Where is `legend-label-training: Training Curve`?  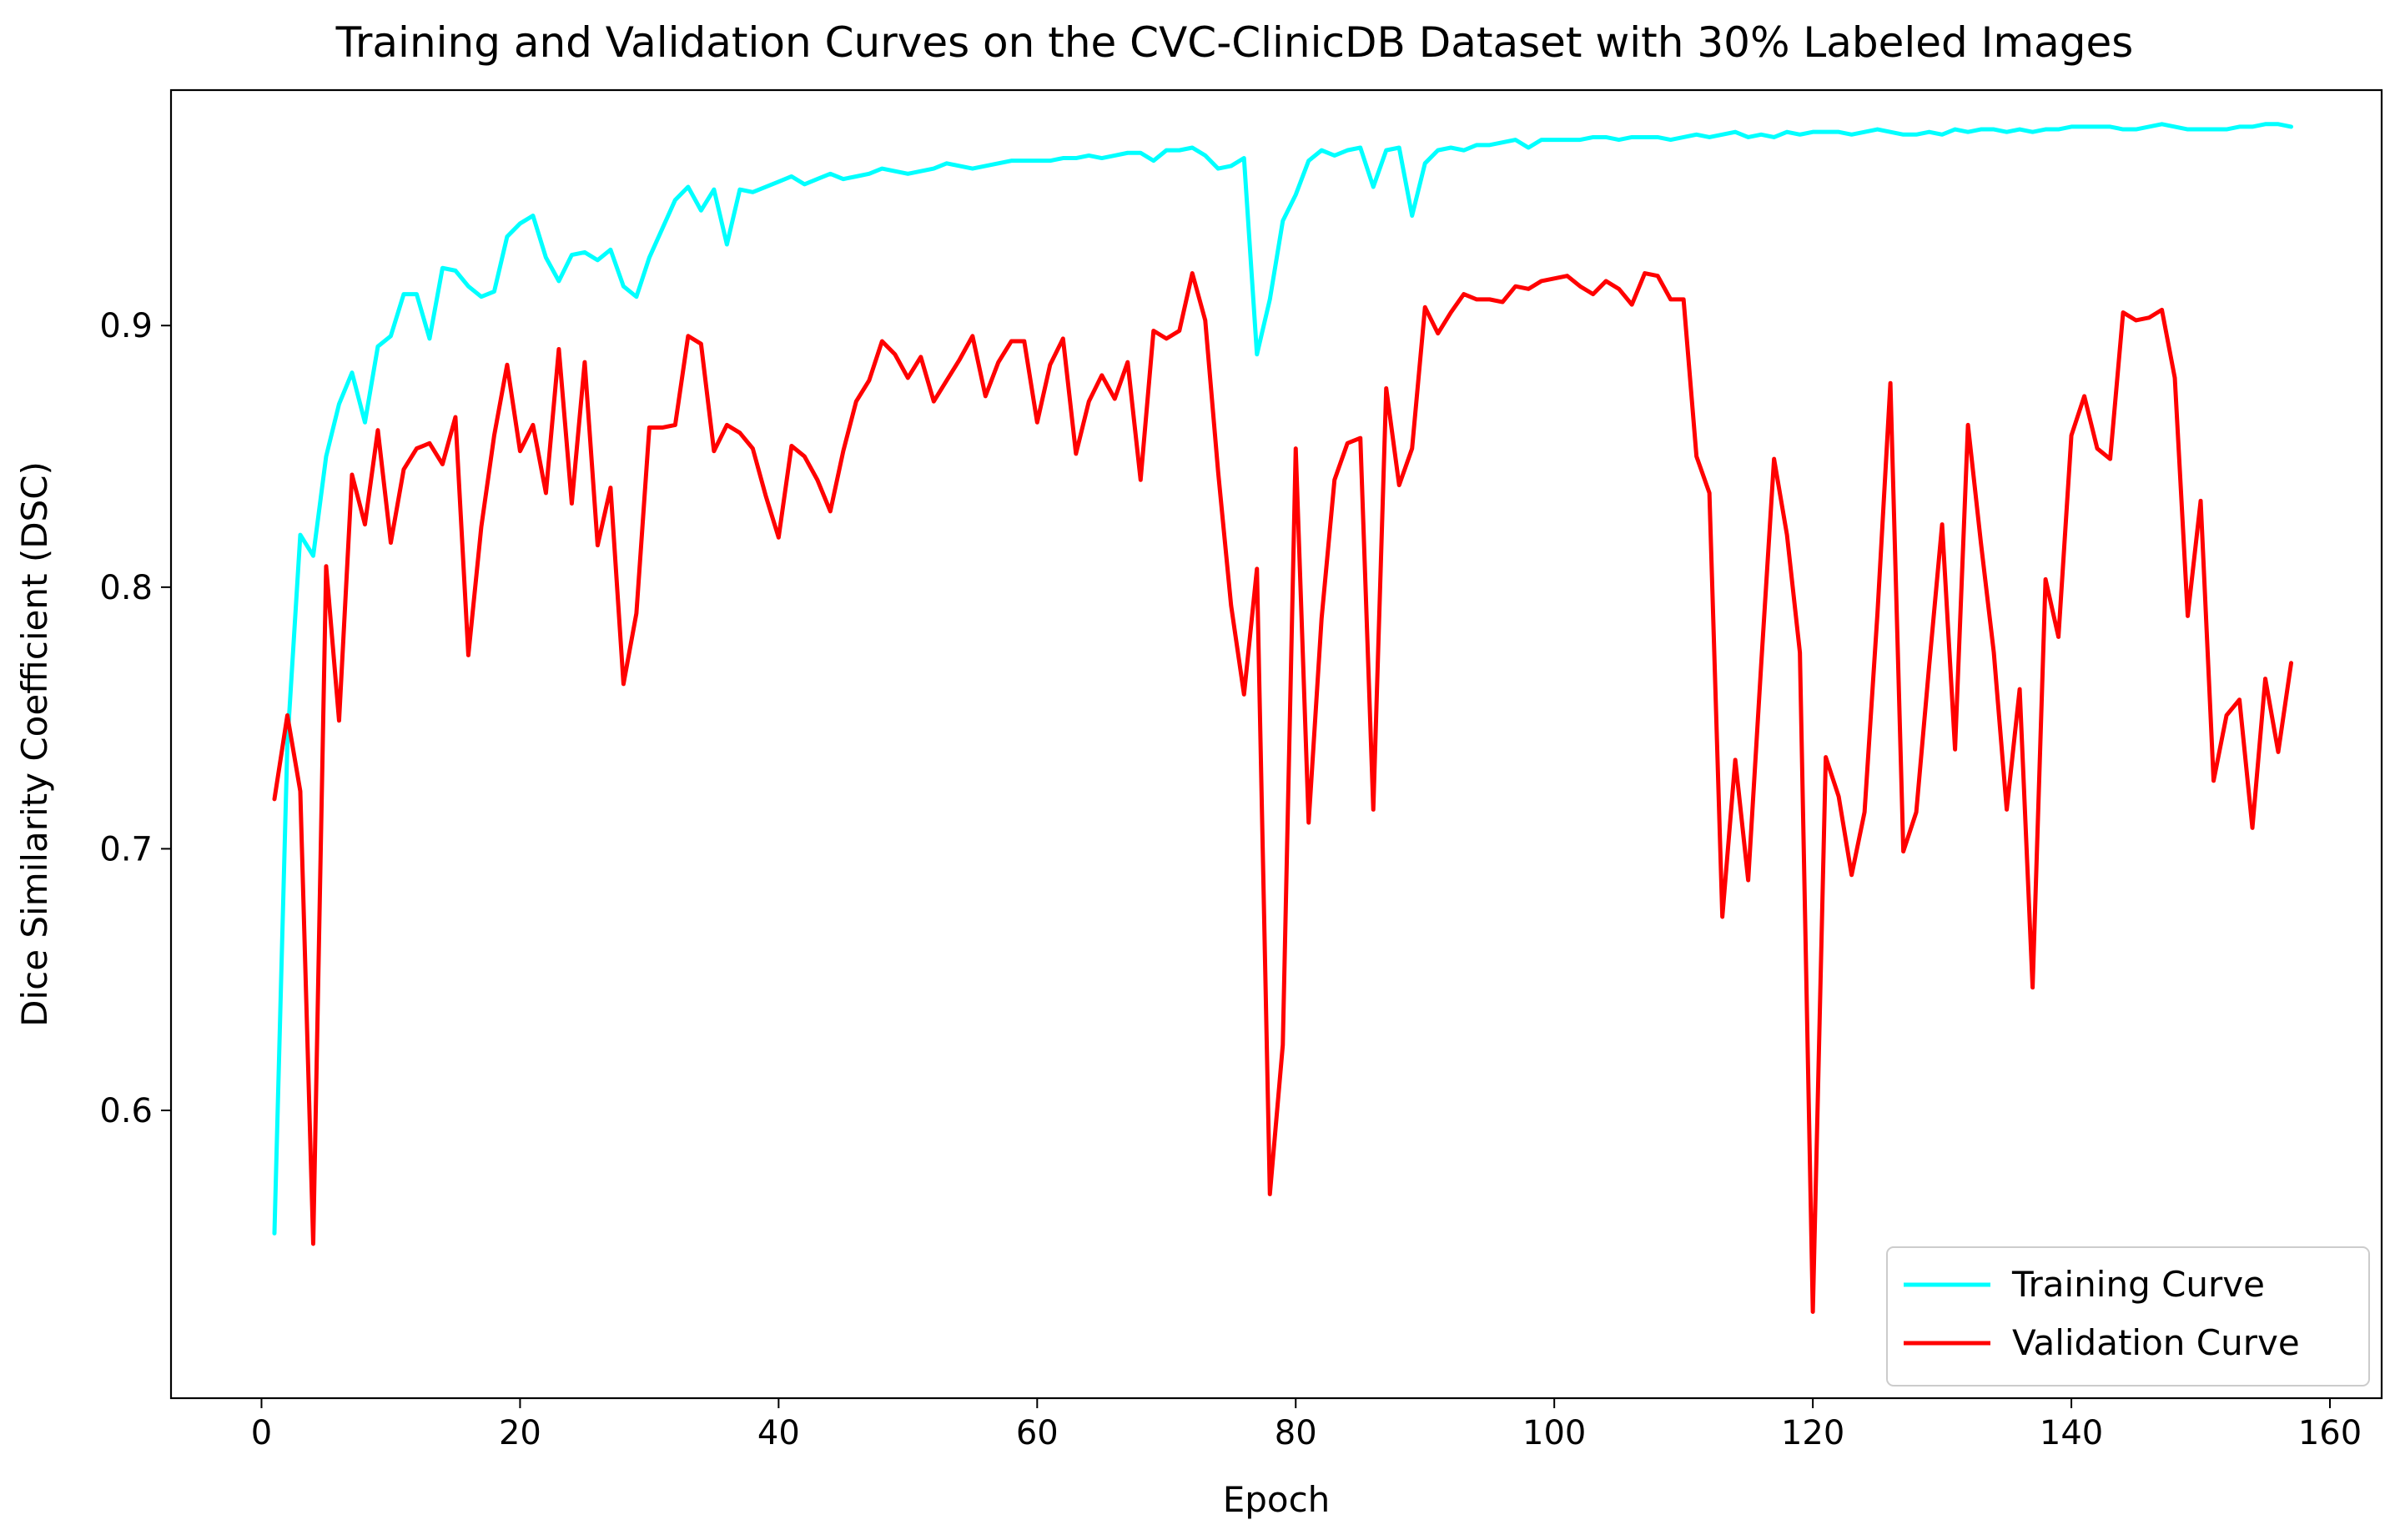
legend-label-training: Training Curve is located at coordinates (2138, 1284).